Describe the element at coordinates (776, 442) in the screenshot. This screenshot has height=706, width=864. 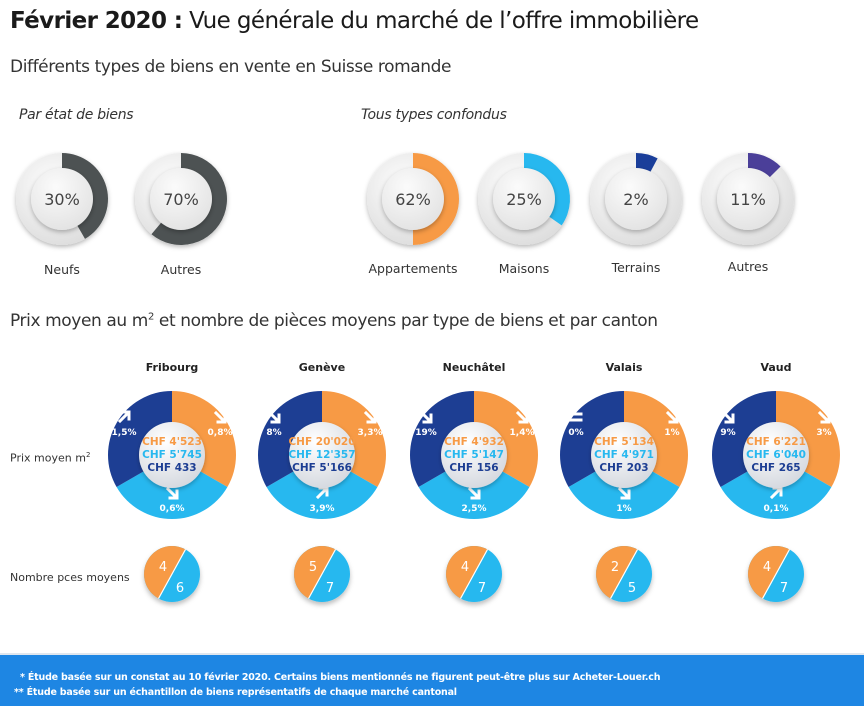
I see `price-value: CHF 6'221` at that location.